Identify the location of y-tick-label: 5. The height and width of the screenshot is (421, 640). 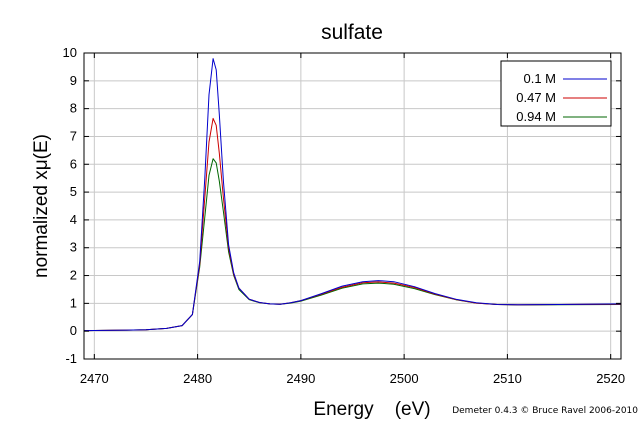
(73, 191).